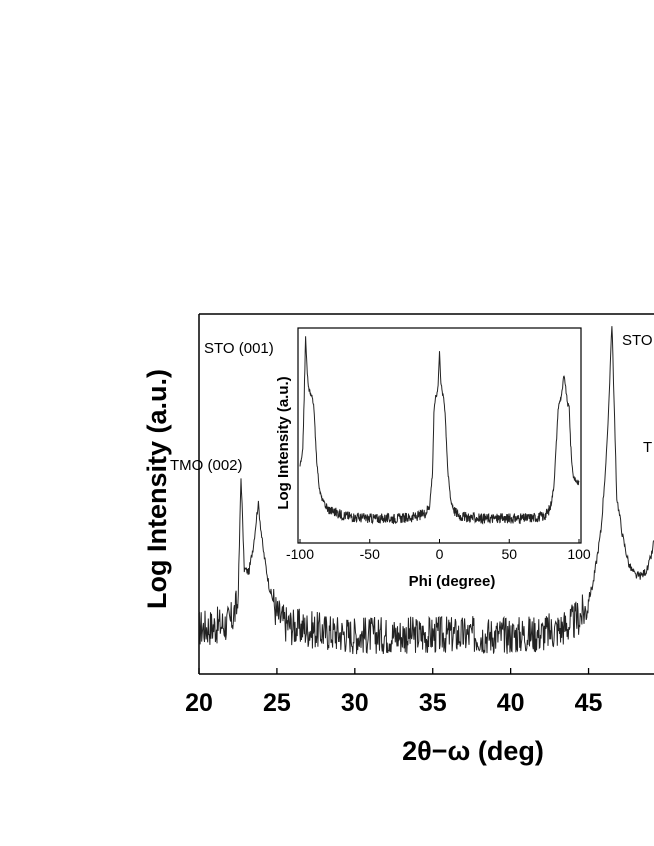 The width and height of the screenshot is (654, 846). I want to click on main-x-tick-label: 40, so click(511, 703).